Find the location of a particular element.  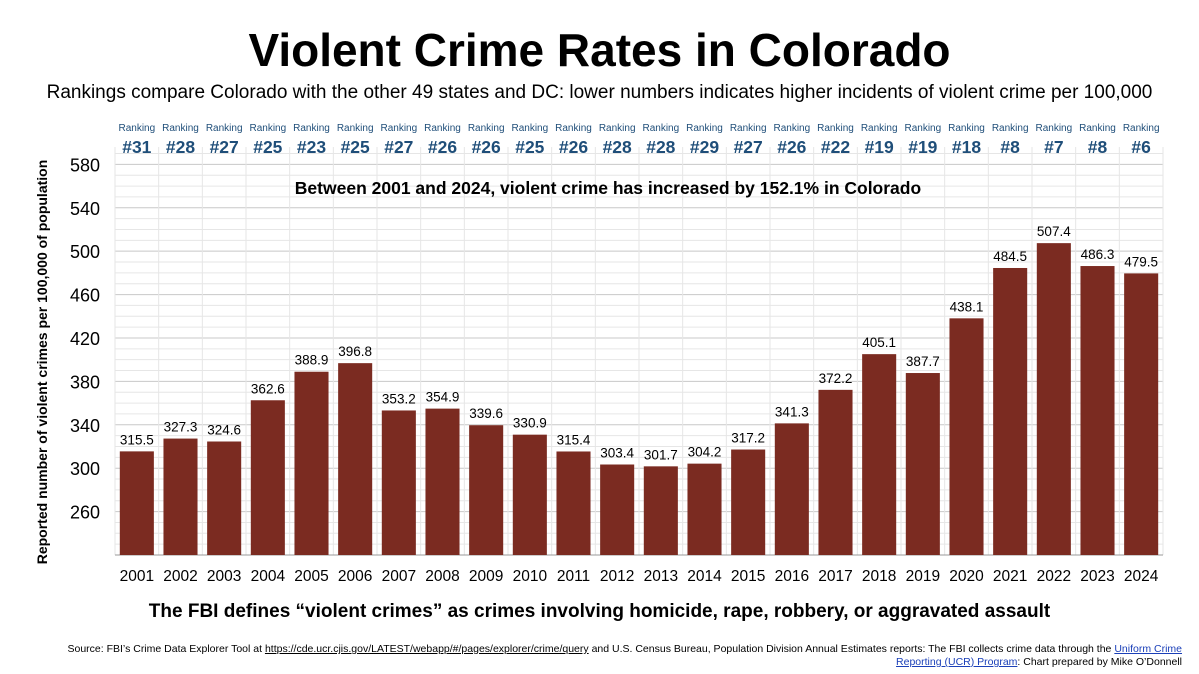

x-tick-label: 2006 is located at coordinates (355, 576).